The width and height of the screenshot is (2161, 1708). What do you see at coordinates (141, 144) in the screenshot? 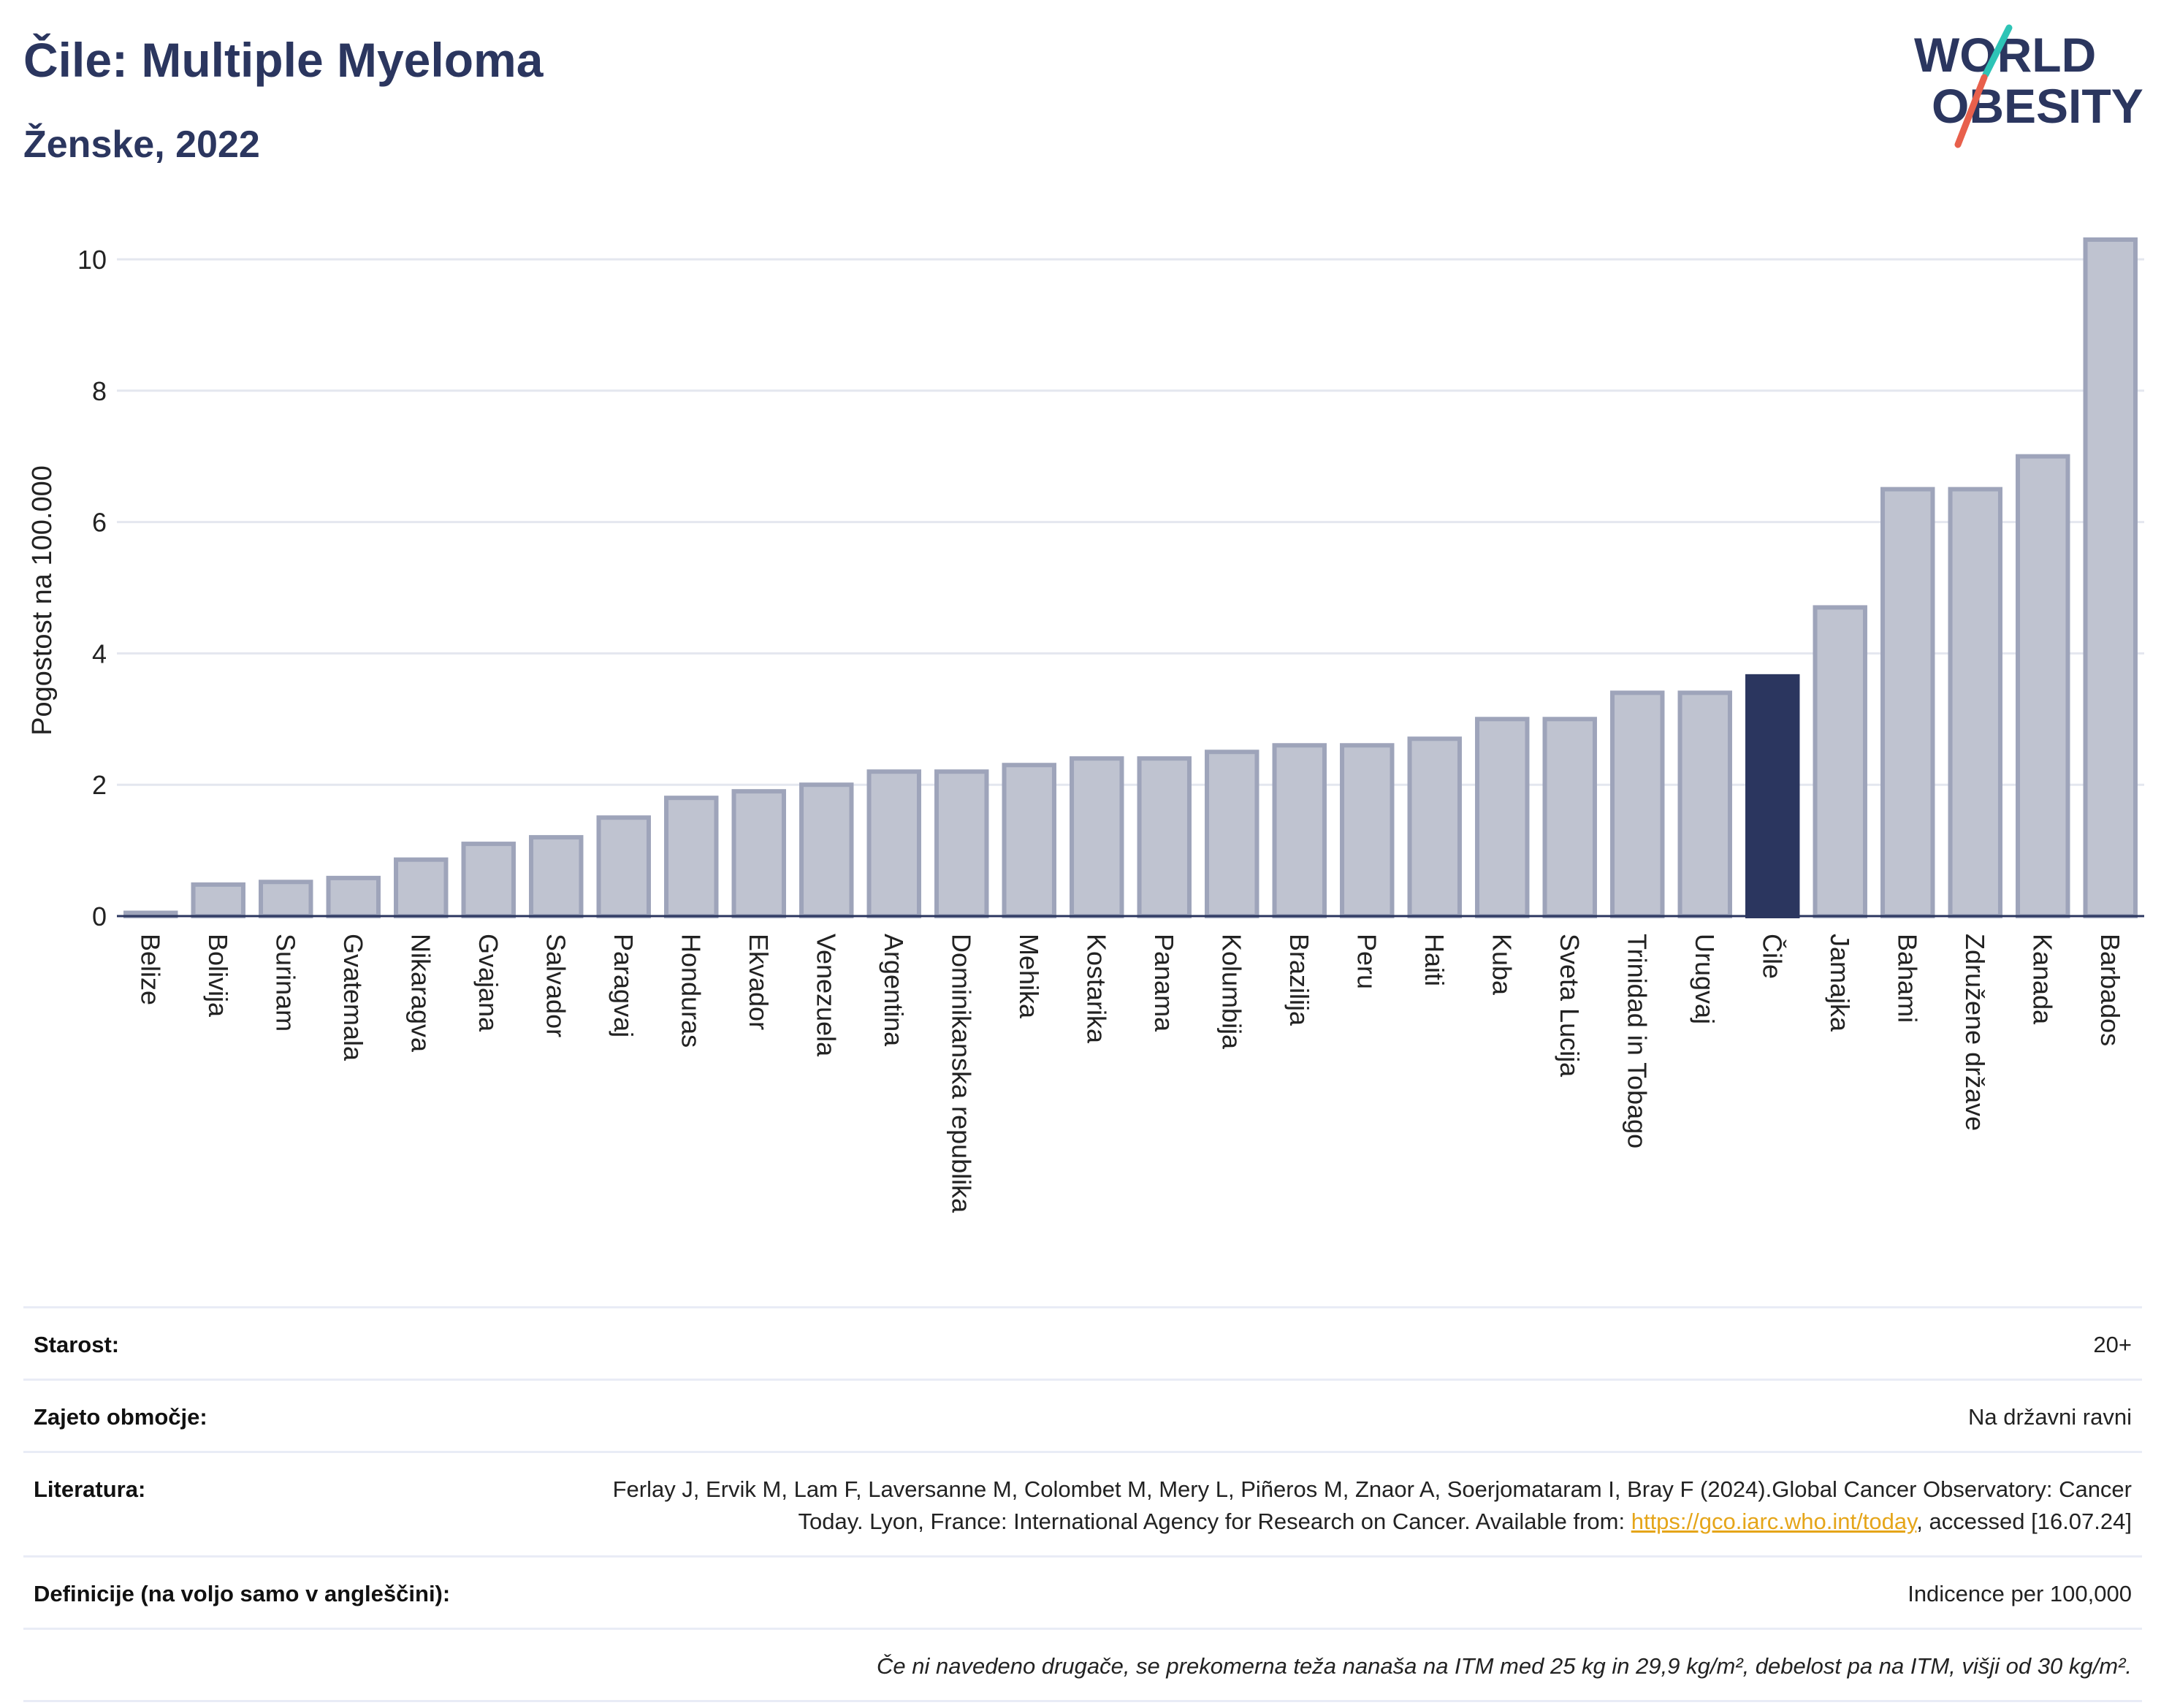
I see `chart-subtitle: Ženske, 2022` at bounding box center [141, 144].